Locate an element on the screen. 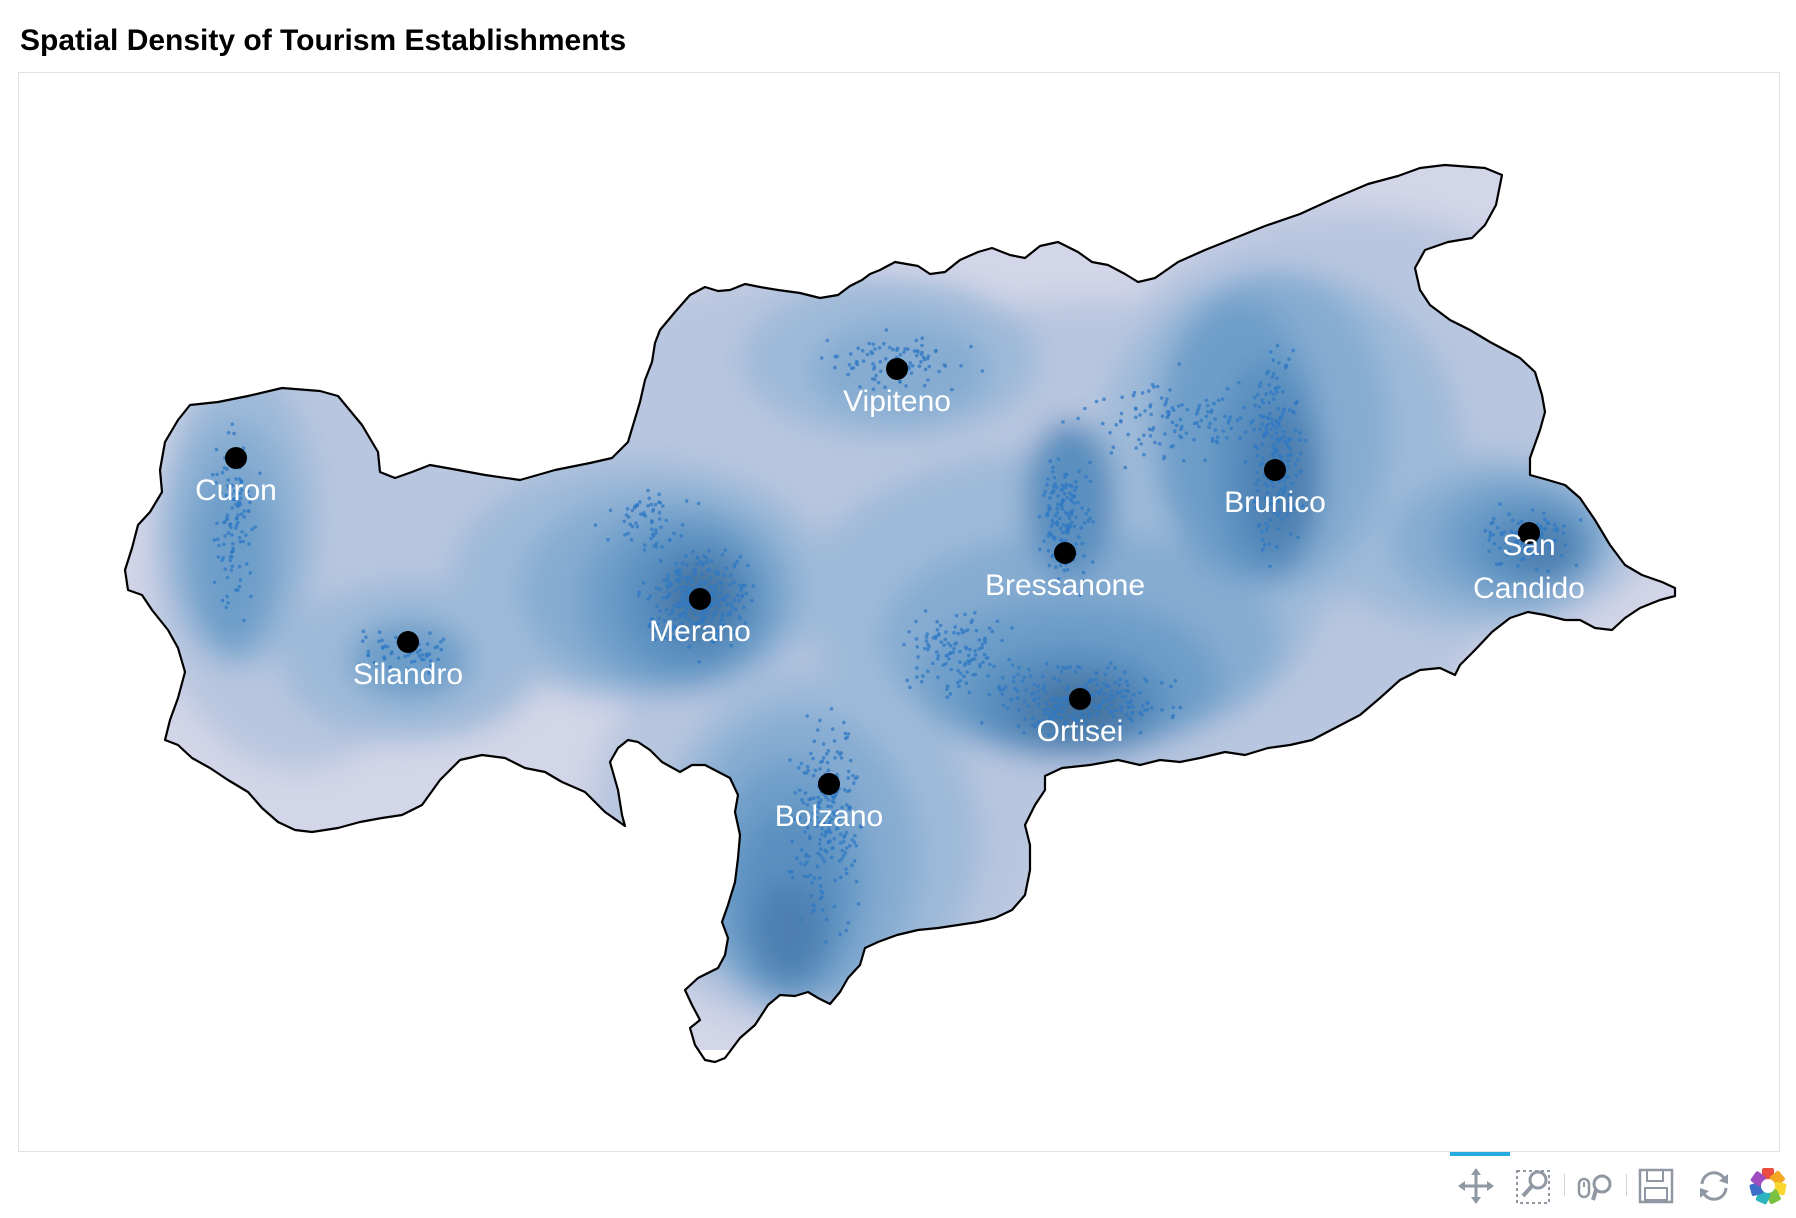 The image size is (1796, 1218). reset-tool is located at coordinates (1714, 1186).